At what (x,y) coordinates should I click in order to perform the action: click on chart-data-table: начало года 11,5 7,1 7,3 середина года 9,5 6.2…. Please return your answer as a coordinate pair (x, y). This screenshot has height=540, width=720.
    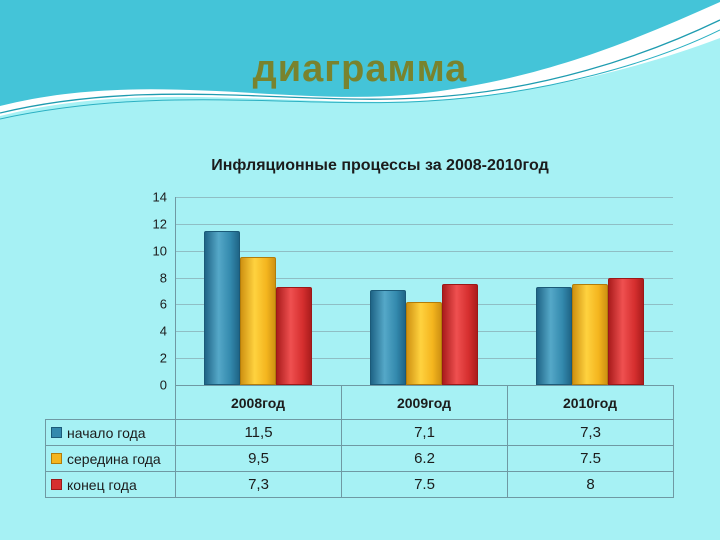
    Looking at the image, I should click on (359, 458).